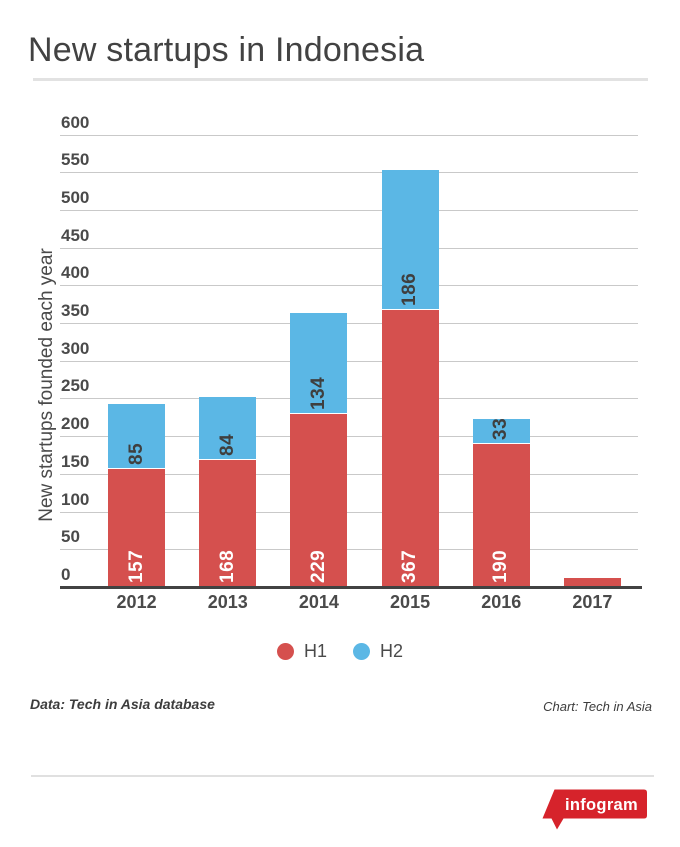 Image resolution: width=680 pixels, height=847 pixels. What do you see at coordinates (75, 461) in the screenshot?
I see `y-axis-tick-label: 150` at bounding box center [75, 461].